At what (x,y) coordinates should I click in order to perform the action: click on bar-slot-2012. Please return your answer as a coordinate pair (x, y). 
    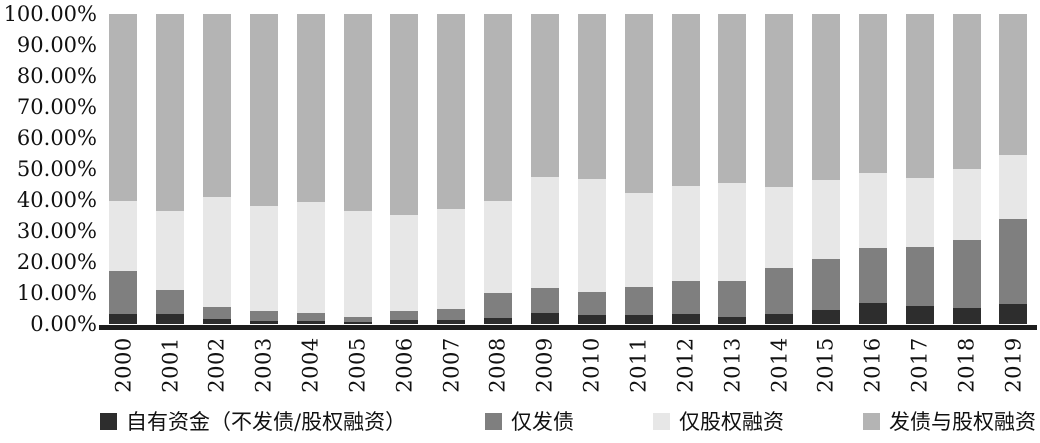
    Looking at the image, I should click on (685, 169).